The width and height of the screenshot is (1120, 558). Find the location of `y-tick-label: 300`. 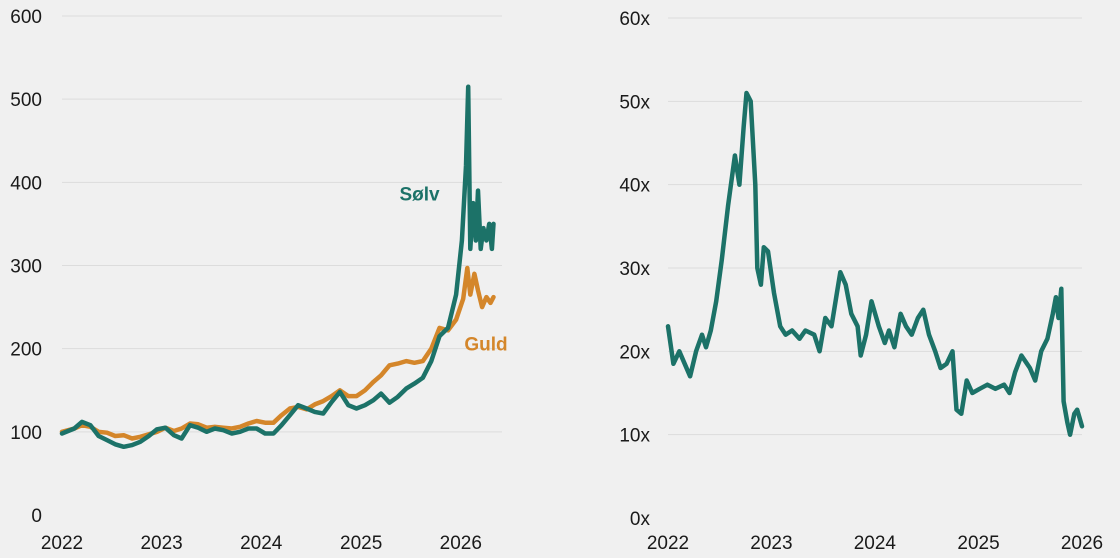

y-tick-label: 300 is located at coordinates (26, 267).